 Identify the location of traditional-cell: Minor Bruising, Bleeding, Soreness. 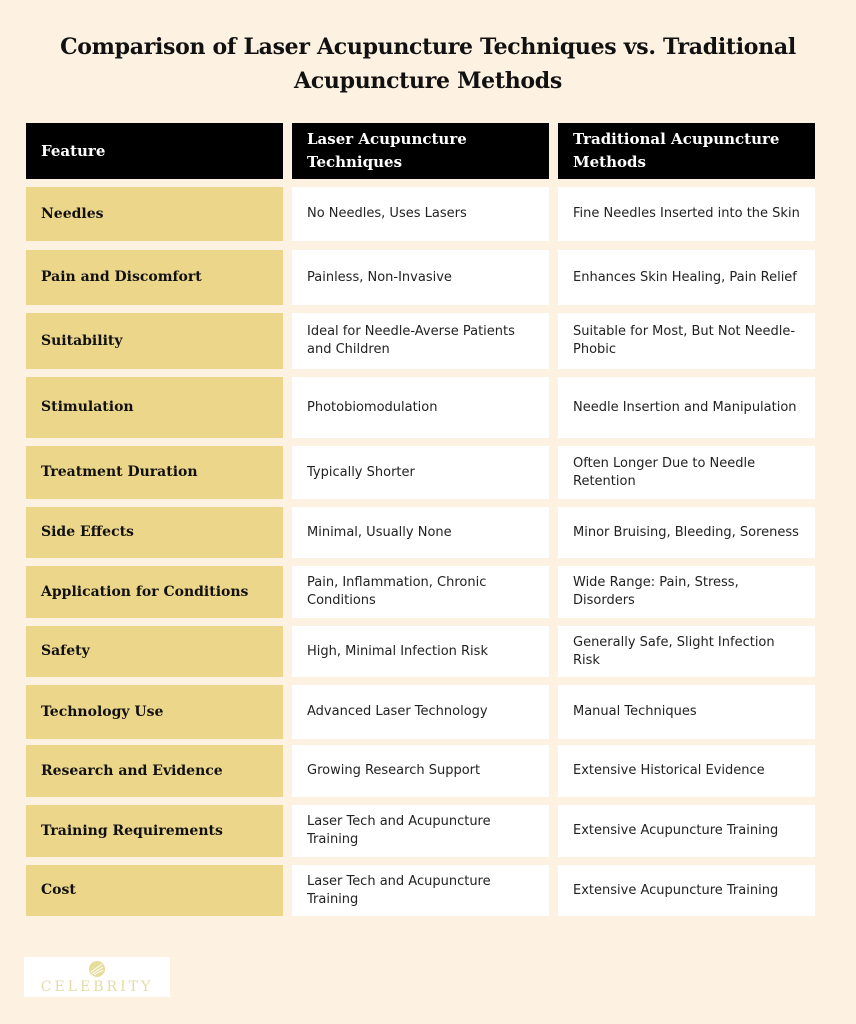
(686, 532).